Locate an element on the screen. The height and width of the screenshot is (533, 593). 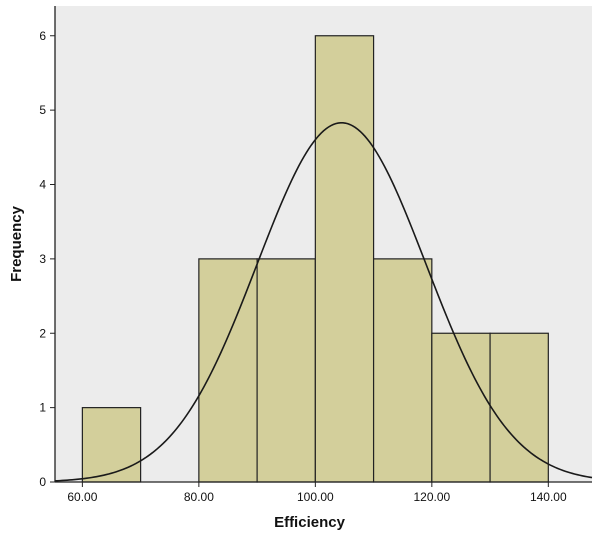
y-ticks-layer: 0 1 2 3 4 5 6 is located at coordinates (47, 259).